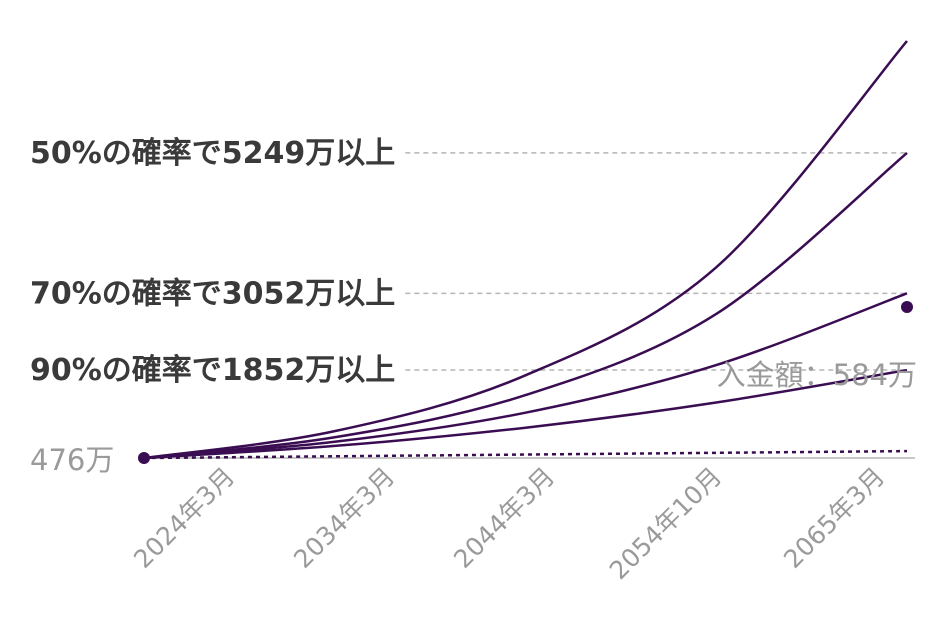 The width and height of the screenshot is (944, 627). What do you see at coordinates (184, 518) in the screenshot?
I see `x-tick-label: 2024年3月` at bounding box center [184, 518].